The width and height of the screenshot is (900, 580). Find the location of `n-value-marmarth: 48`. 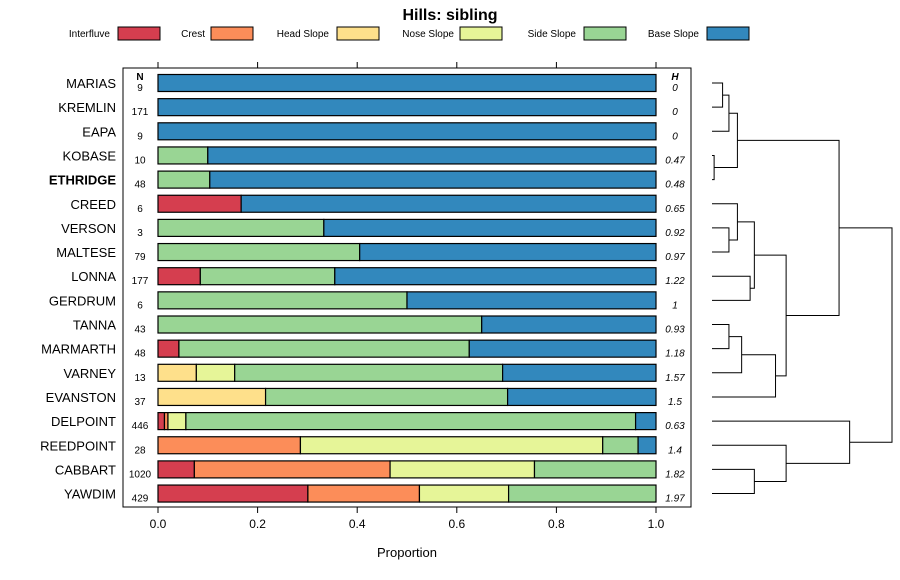

n-value-marmarth: 48 is located at coordinates (140, 354).